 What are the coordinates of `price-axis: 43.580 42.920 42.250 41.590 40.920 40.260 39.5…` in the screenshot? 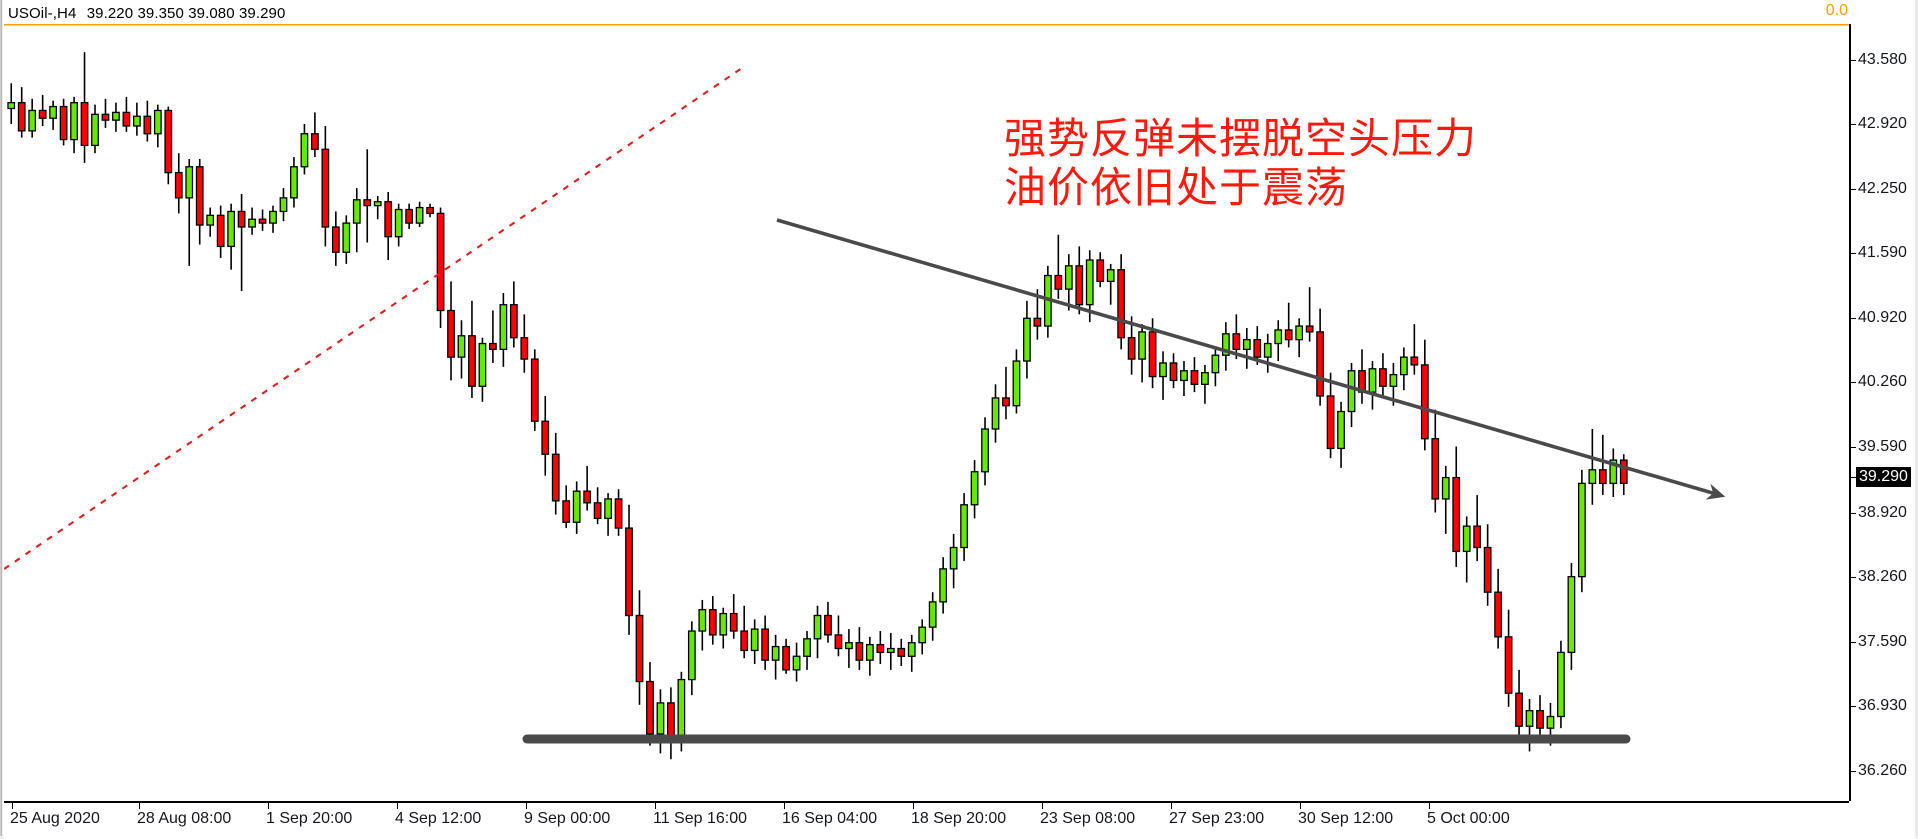 It's located at (1882, 412).